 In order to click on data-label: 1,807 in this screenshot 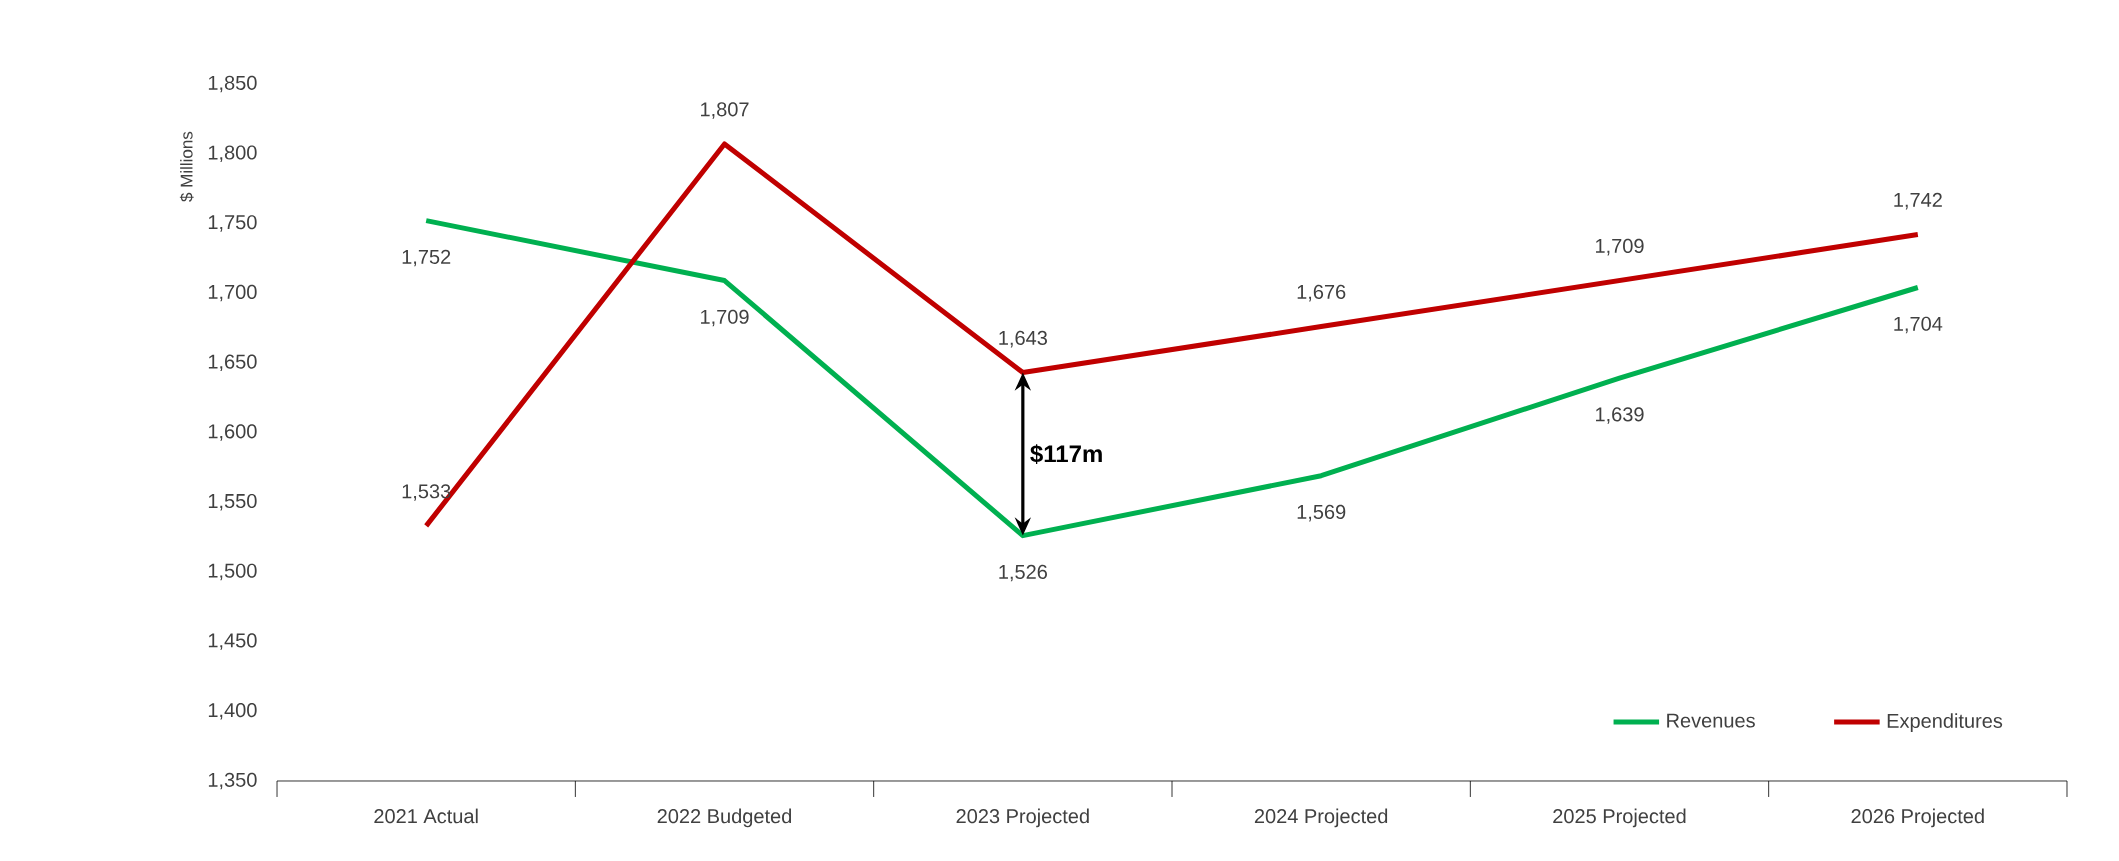, I will do `click(725, 110)`.